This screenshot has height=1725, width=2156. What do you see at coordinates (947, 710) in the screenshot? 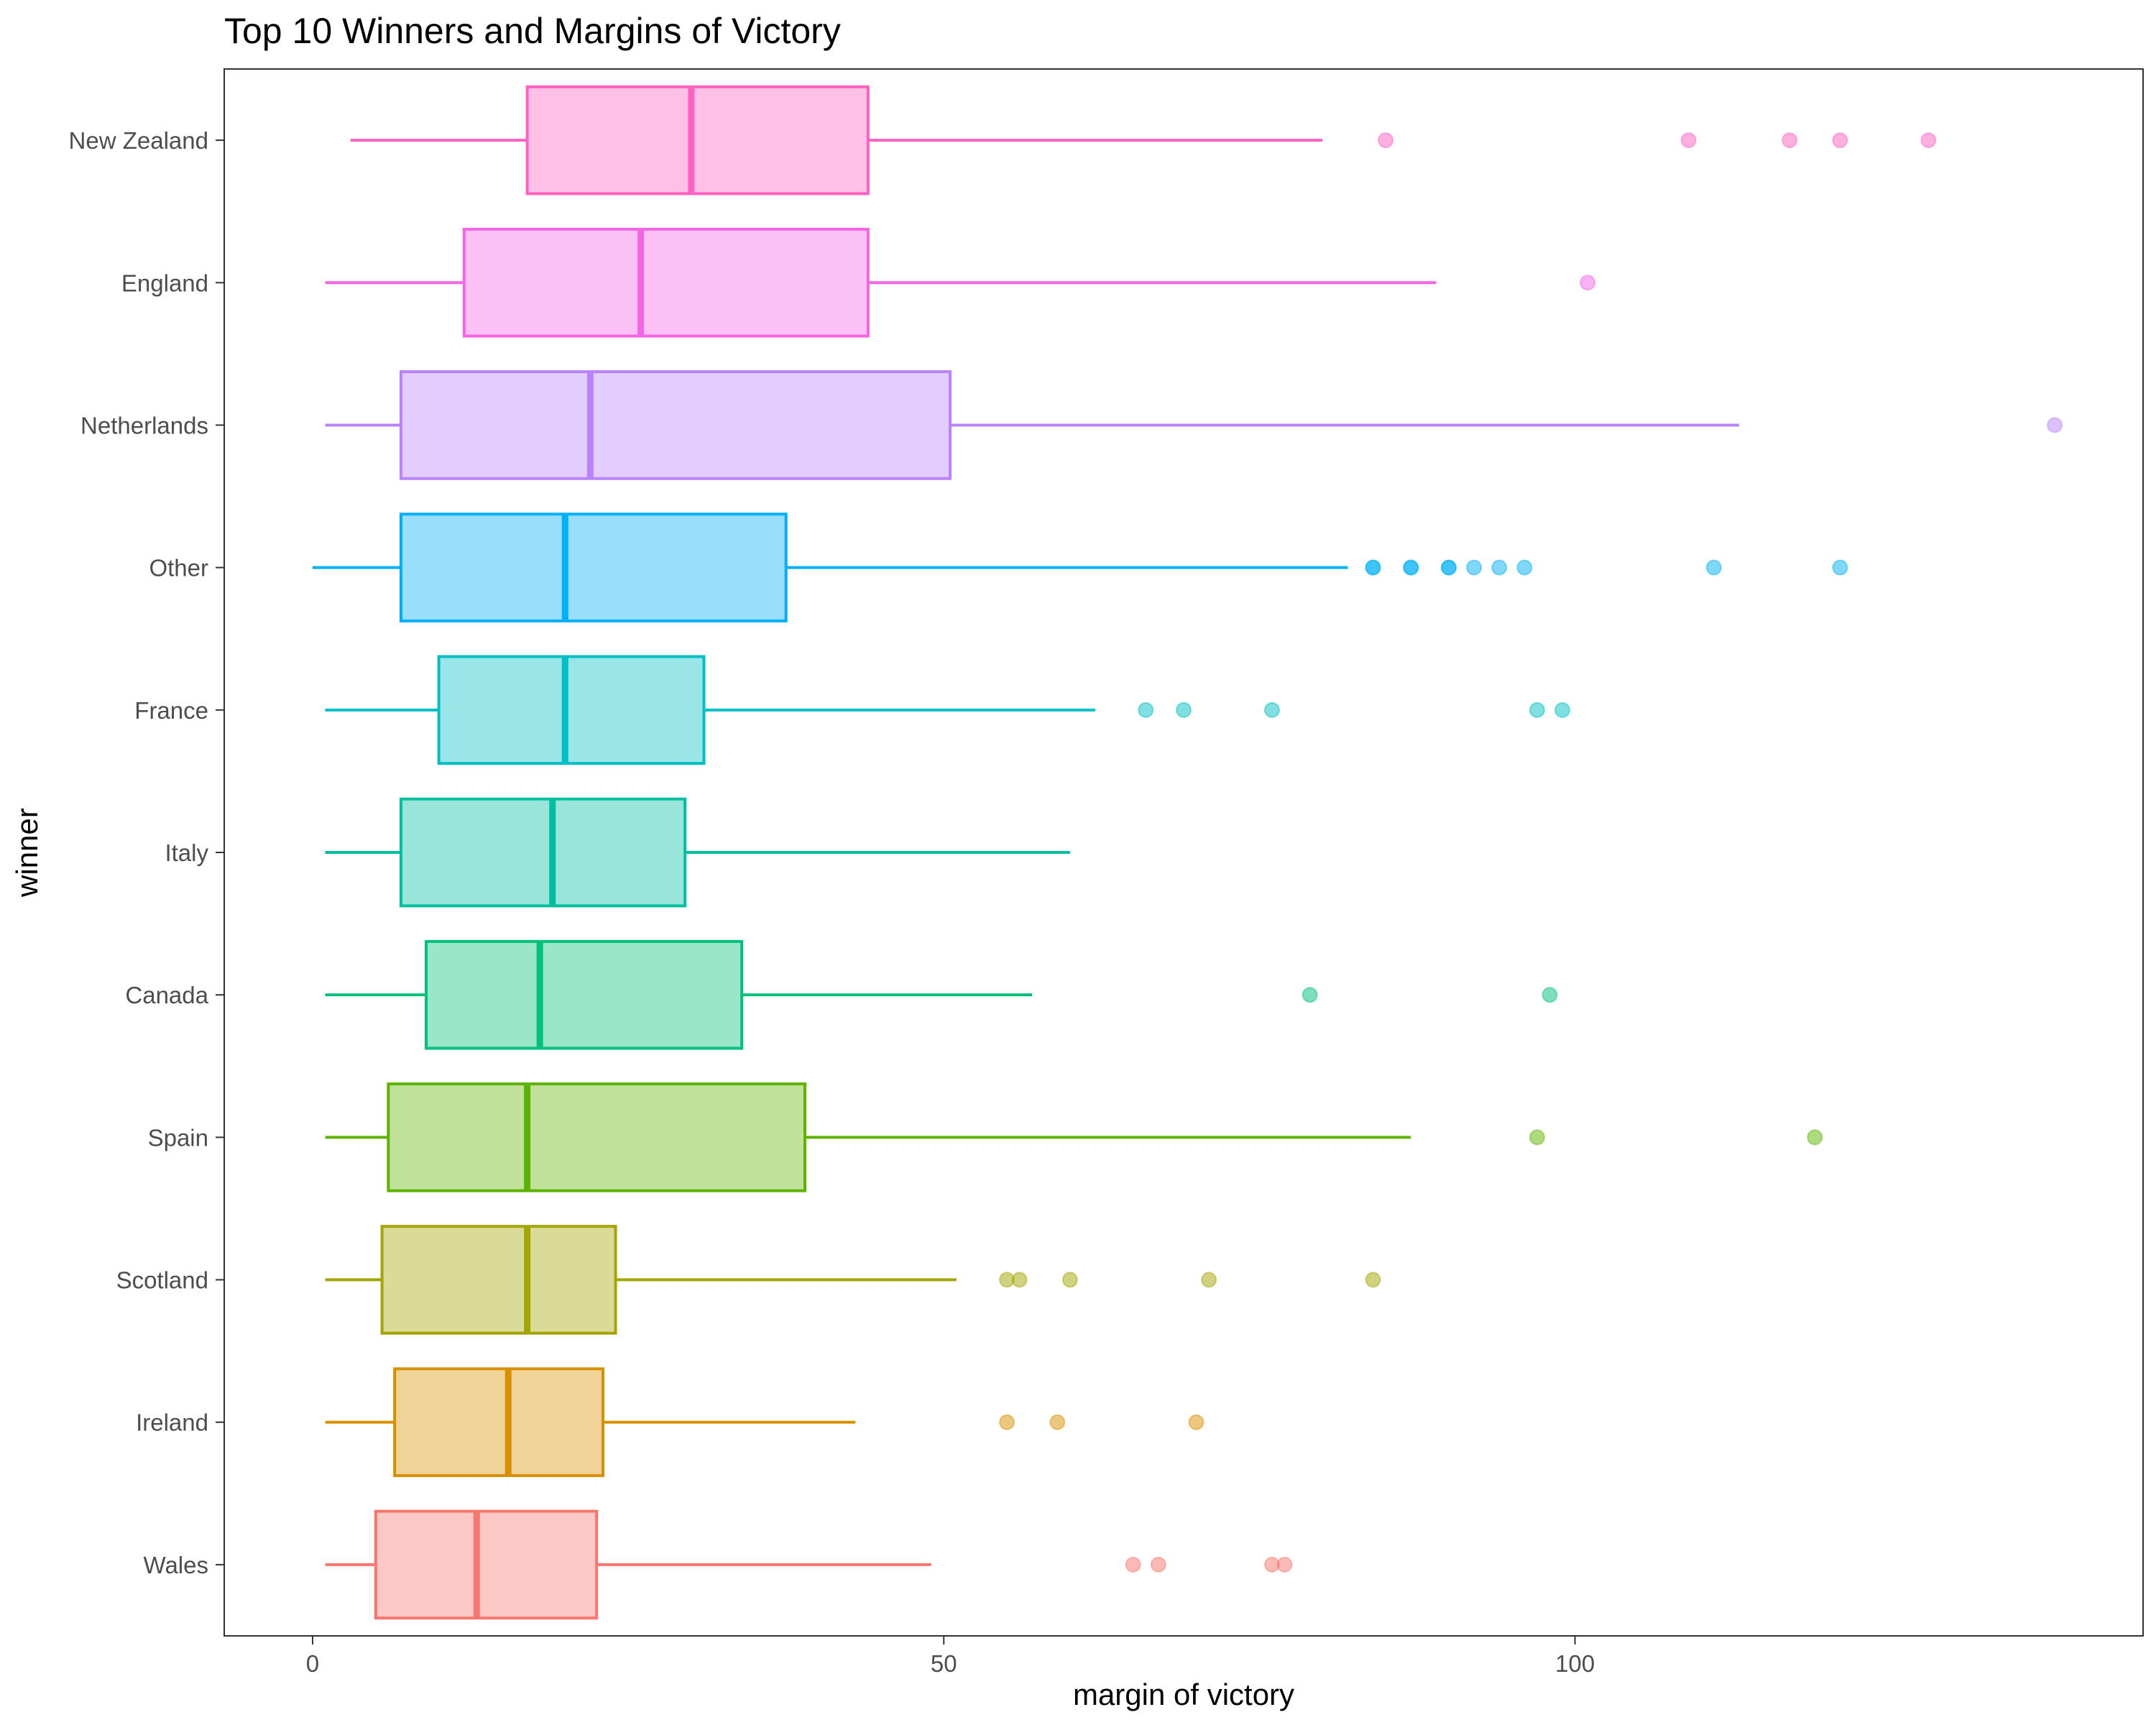
I see `box-france` at bounding box center [947, 710].